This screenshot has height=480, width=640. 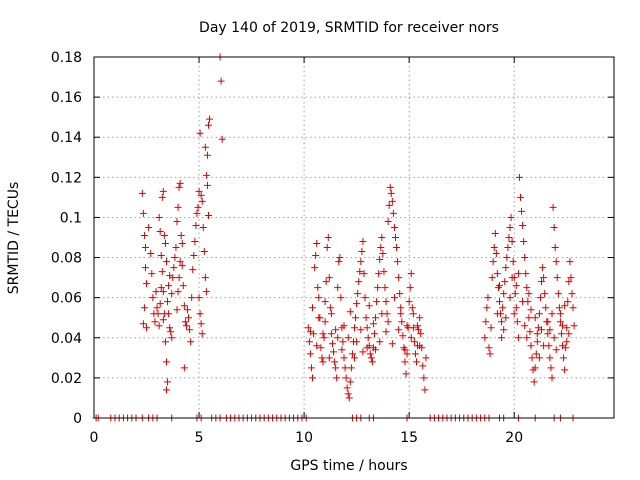 What do you see at coordinates (66, 58) in the screenshot?
I see `y-tick-label: 0.18` at bounding box center [66, 58].